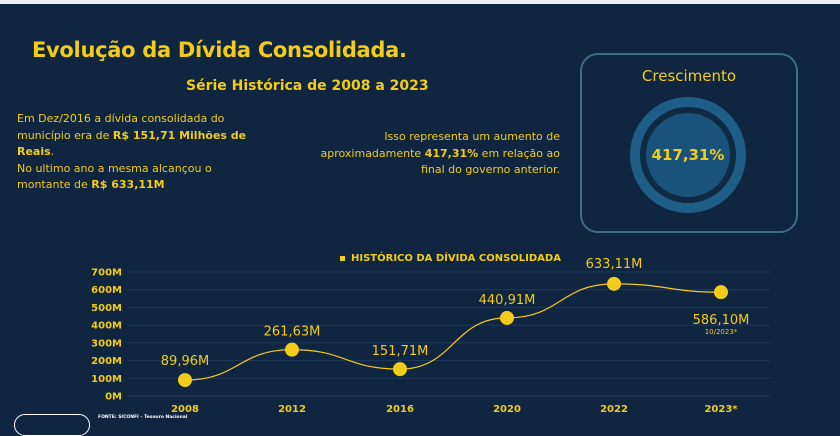 This screenshot has width=840, height=436. I want to click on growth-value: 417,31%, so click(688, 155).